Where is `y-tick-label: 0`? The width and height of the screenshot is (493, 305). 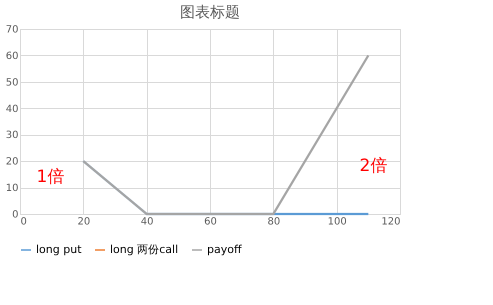 y-tick-label: 0 is located at coordinates (15, 215).